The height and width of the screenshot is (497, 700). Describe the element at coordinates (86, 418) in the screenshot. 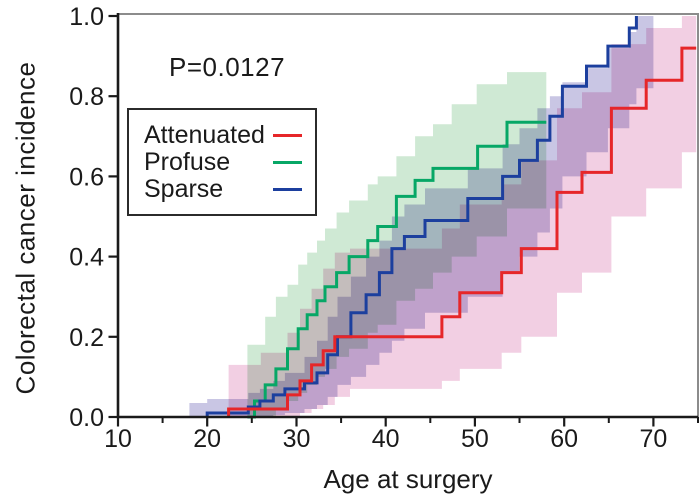

I see `y-tick-label: 0.0` at that location.